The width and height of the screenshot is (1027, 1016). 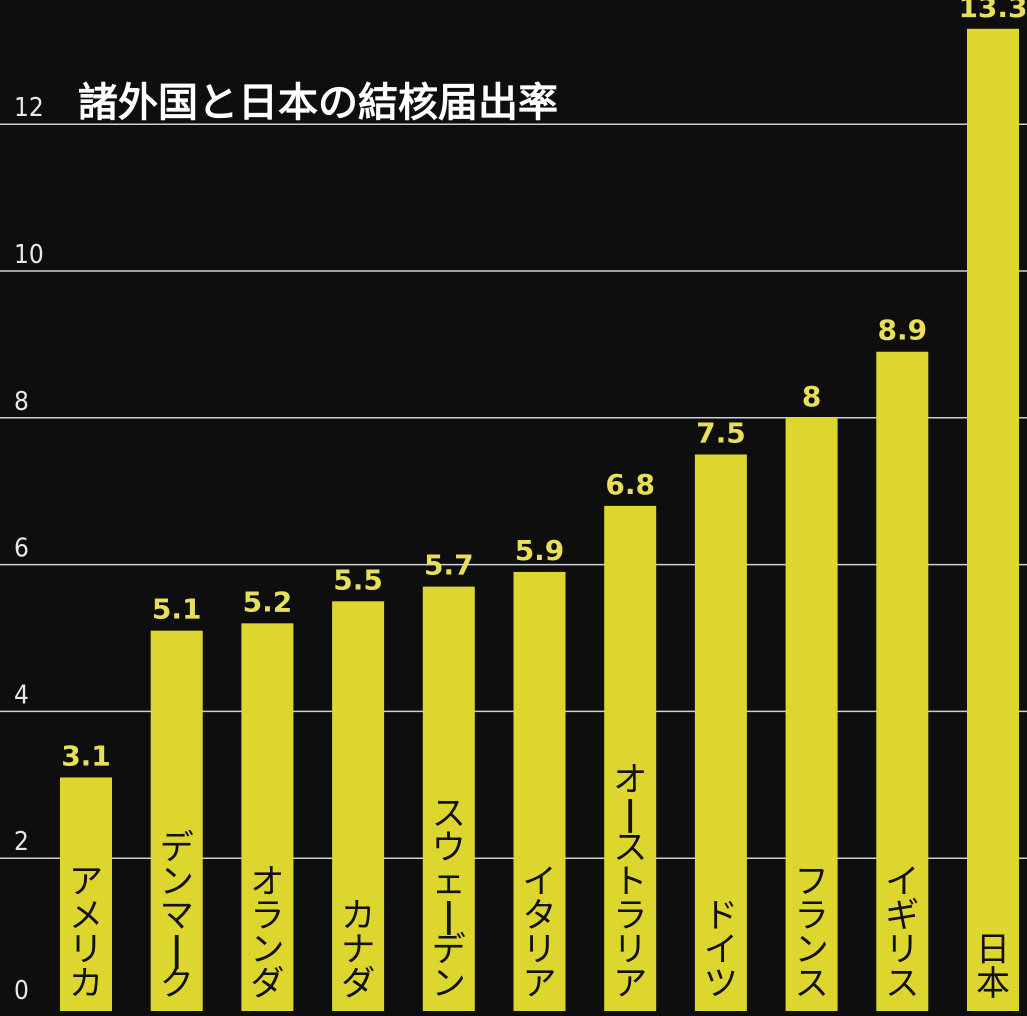 I want to click on value-label: 8, so click(x=811, y=396).